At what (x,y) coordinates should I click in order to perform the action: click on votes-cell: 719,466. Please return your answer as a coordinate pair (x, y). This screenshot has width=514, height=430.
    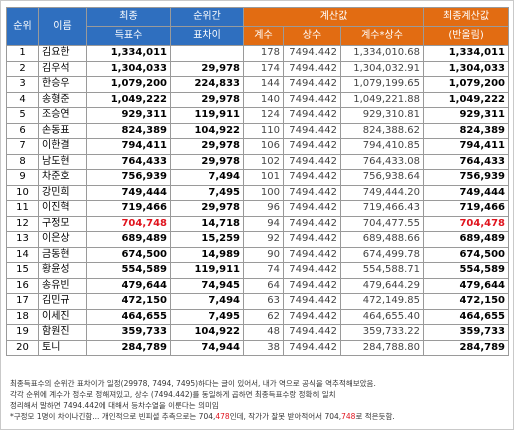
    Looking at the image, I should click on (128, 208).